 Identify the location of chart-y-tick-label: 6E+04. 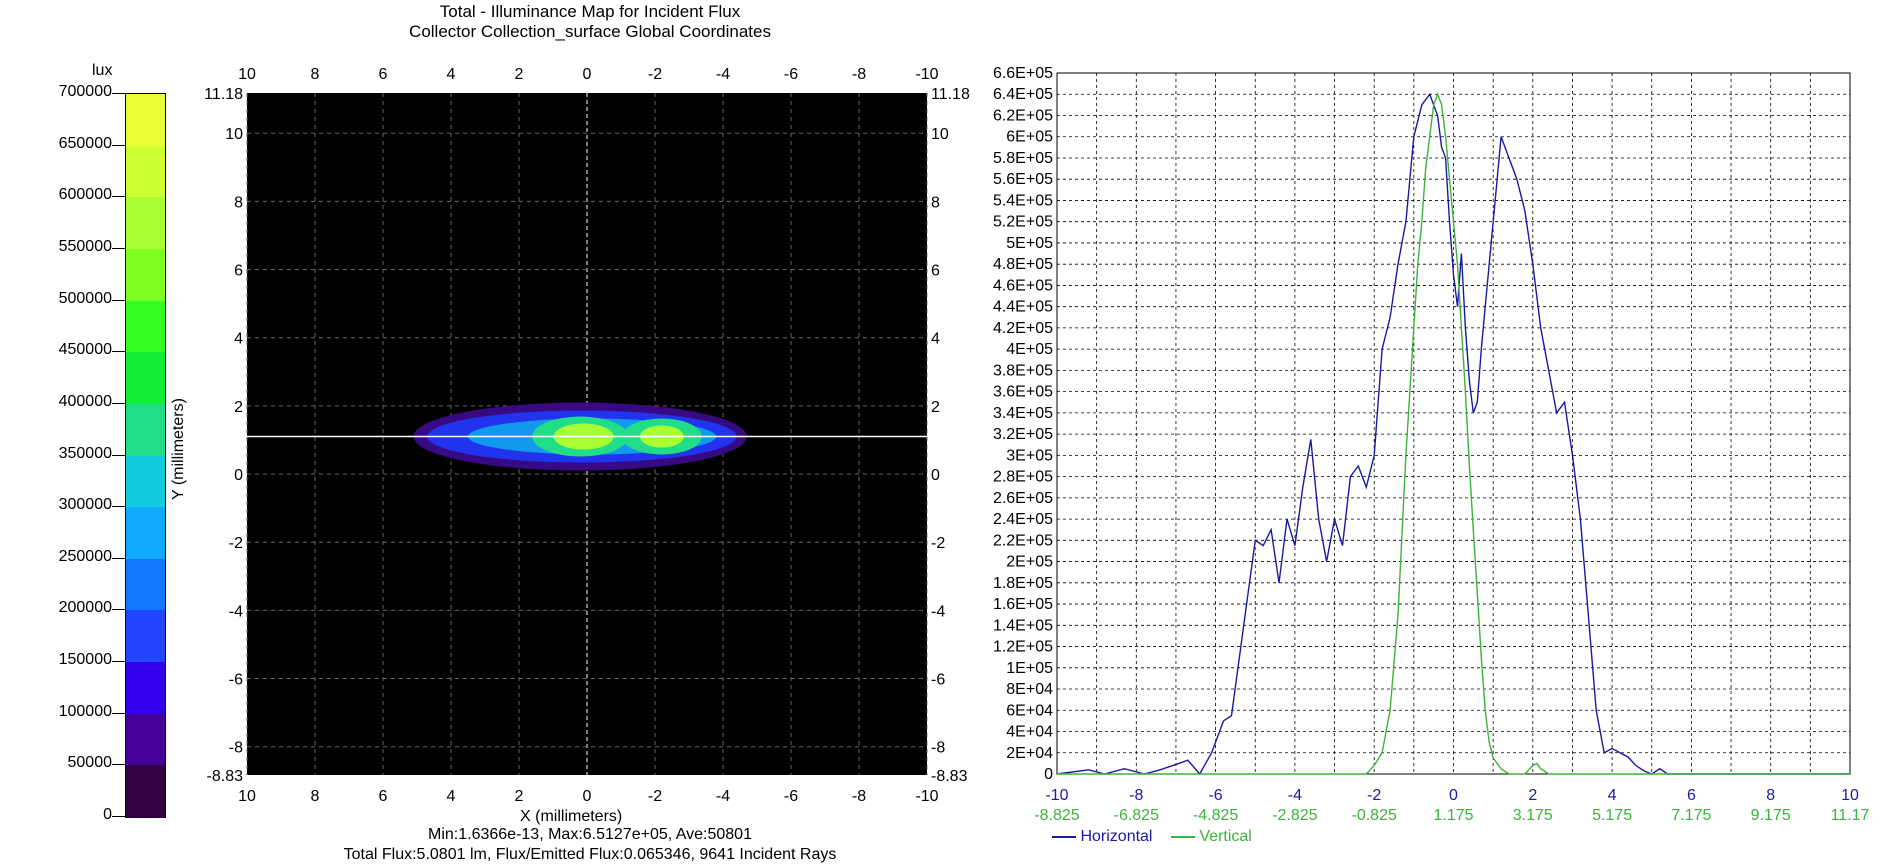
(1029, 710).